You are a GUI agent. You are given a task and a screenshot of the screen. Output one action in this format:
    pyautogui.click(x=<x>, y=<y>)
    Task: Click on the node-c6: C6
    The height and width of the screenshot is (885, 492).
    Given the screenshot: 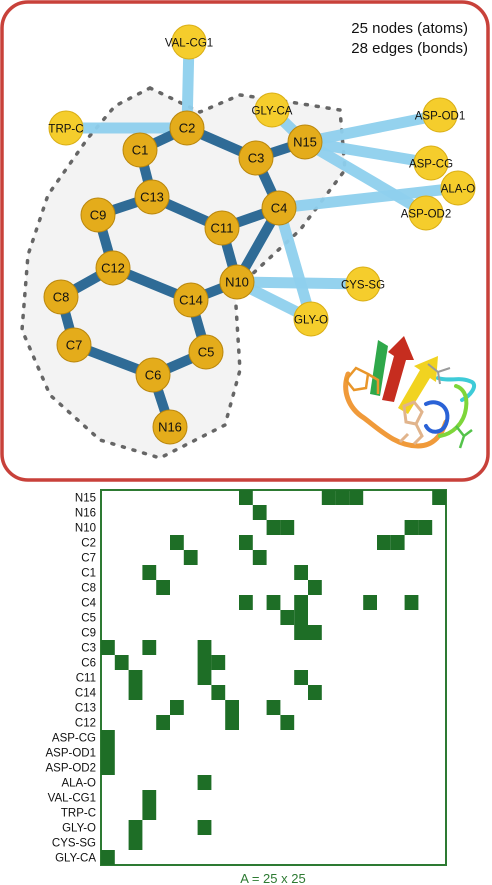 What is the action you would take?
    pyautogui.click(x=153, y=375)
    